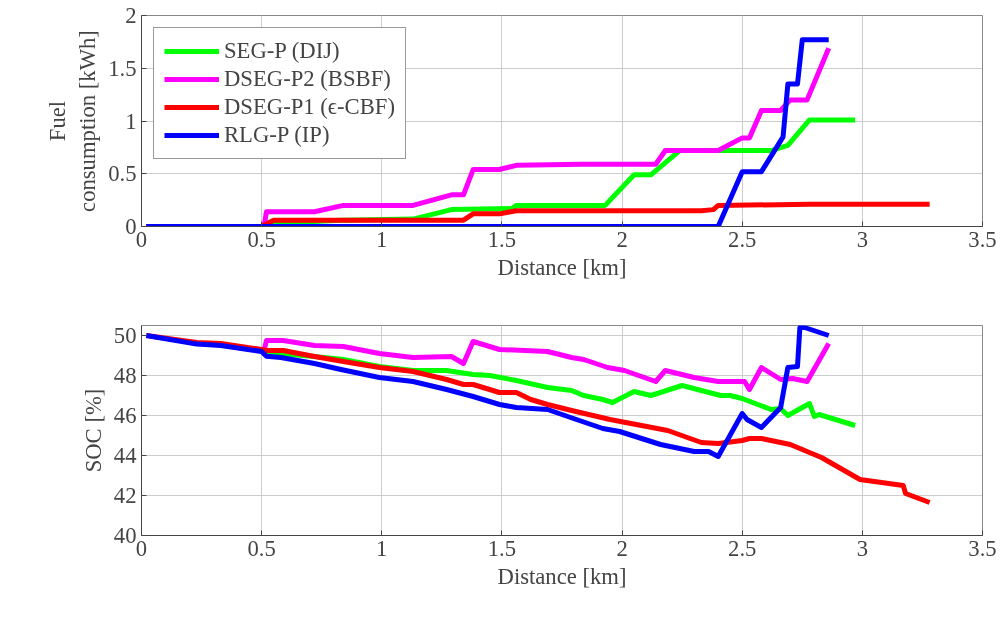  What do you see at coordinates (122, 174) in the screenshot?
I see `y-tick-label: 0.5` at bounding box center [122, 174].